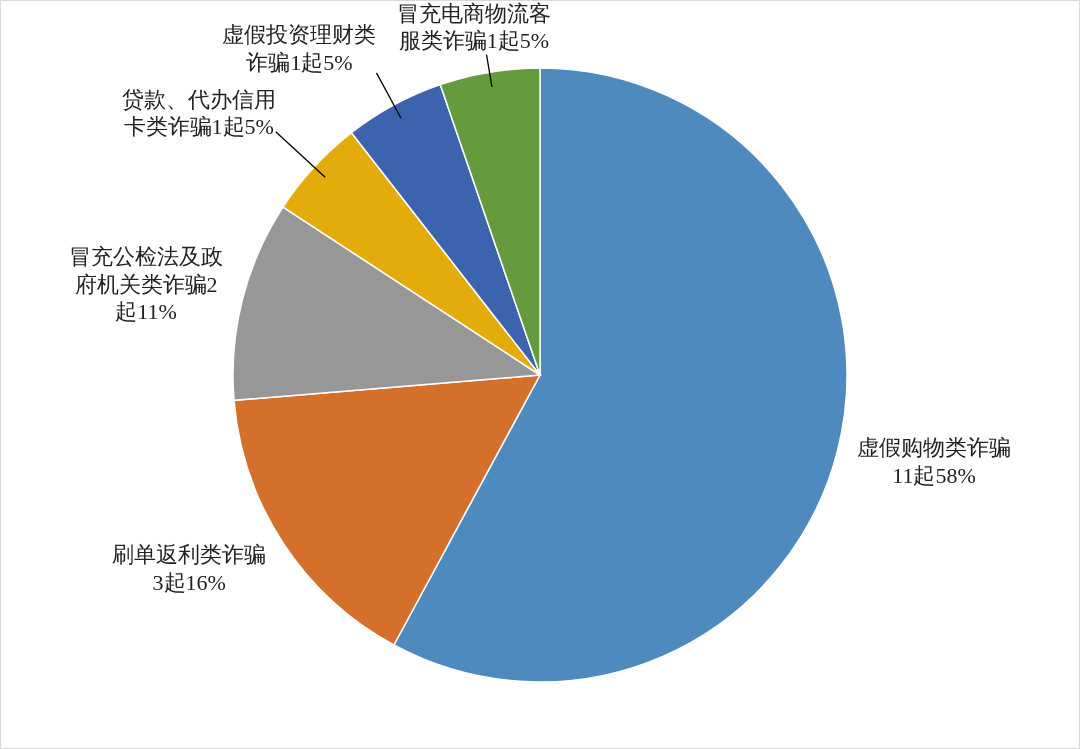 The height and width of the screenshot is (749, 1080). I want to click on slice-label: 贷款、代办信用卡类诈骗1起5%, so click(198, 113).